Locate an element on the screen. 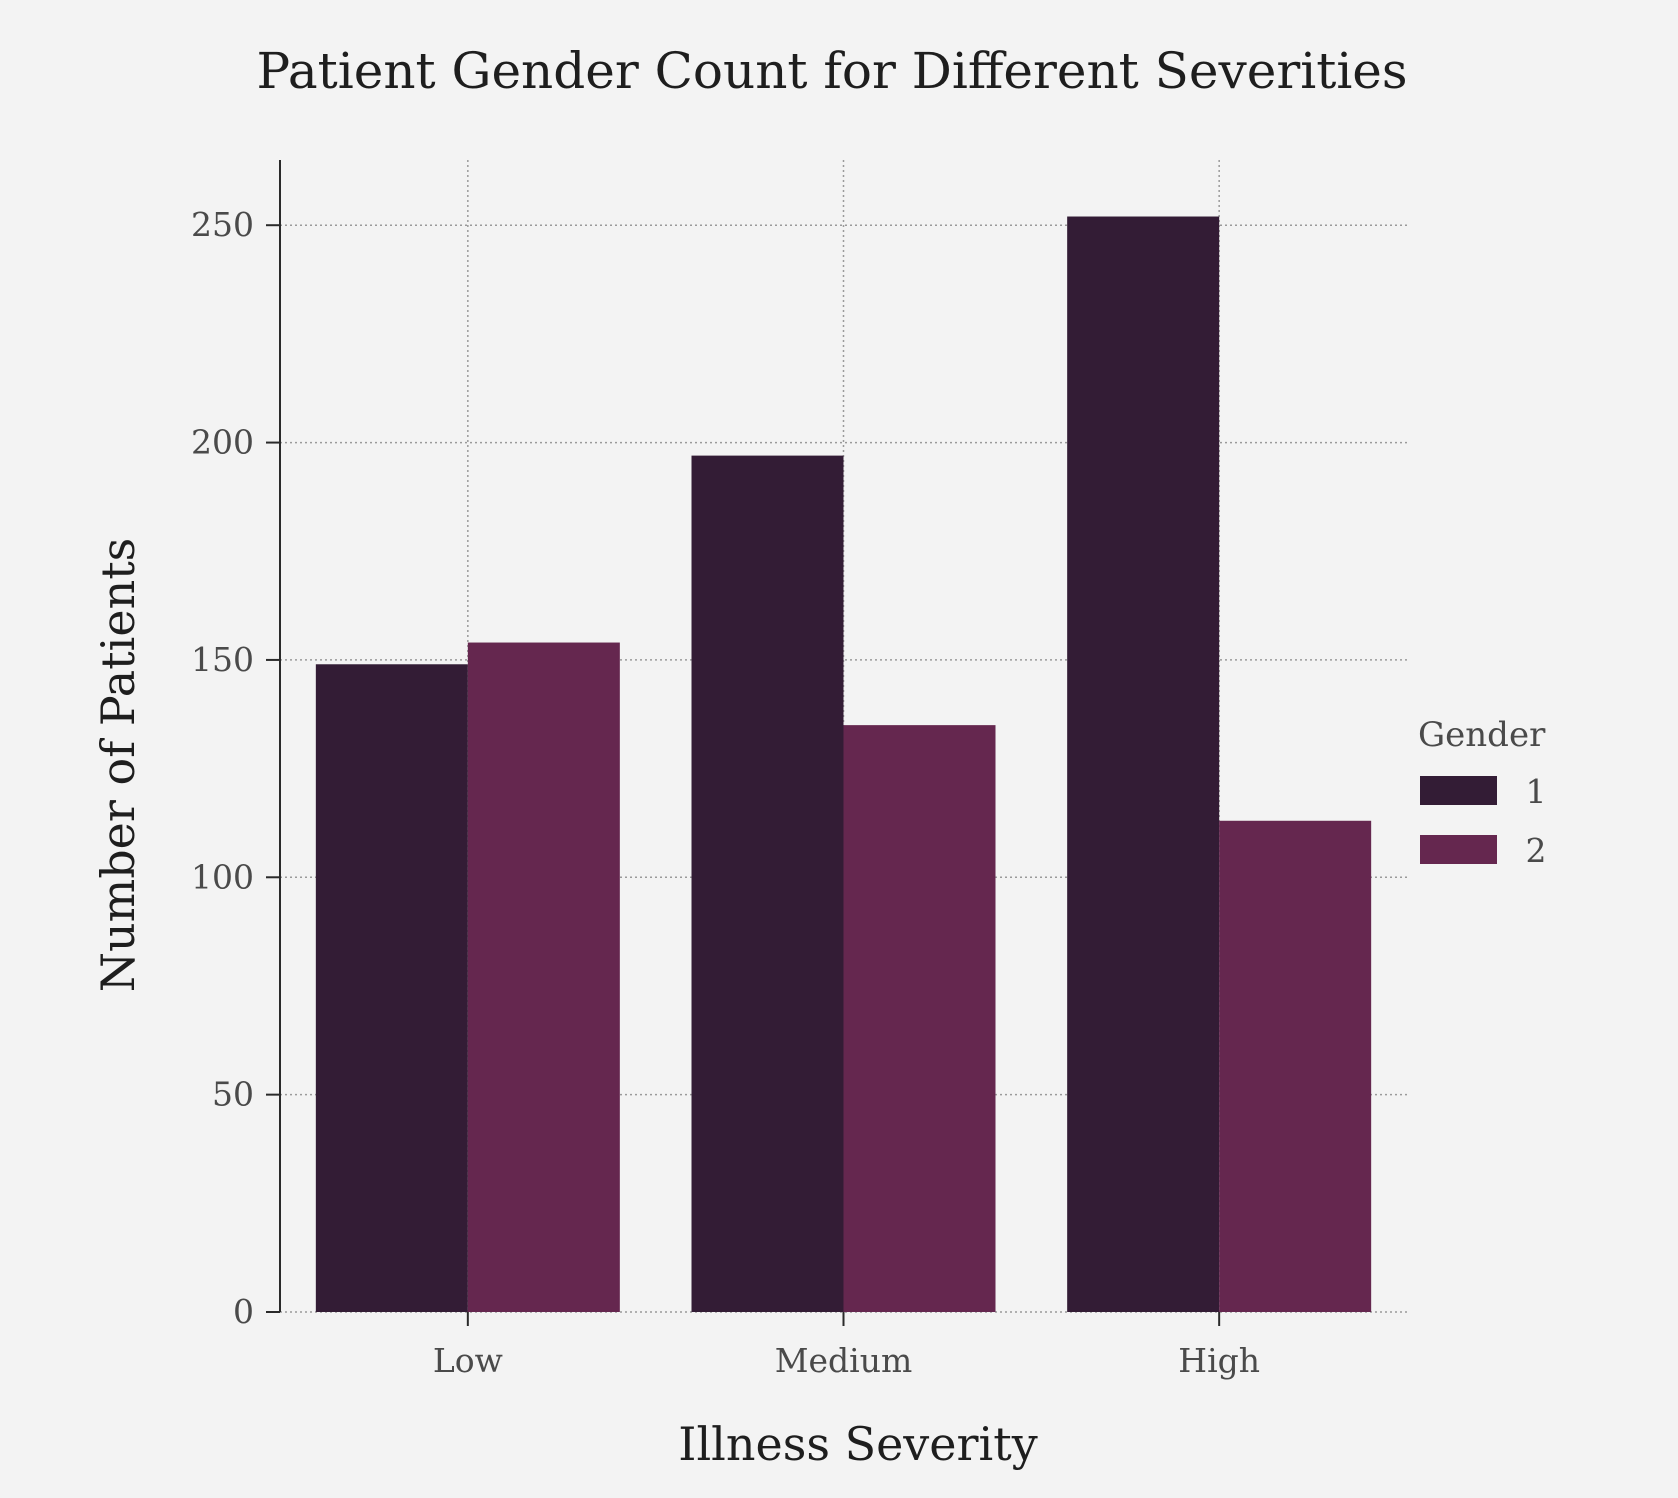 This screenshot has width=1678, height=1498. x-tick-label: High is located at coordinates (1219, 1360).